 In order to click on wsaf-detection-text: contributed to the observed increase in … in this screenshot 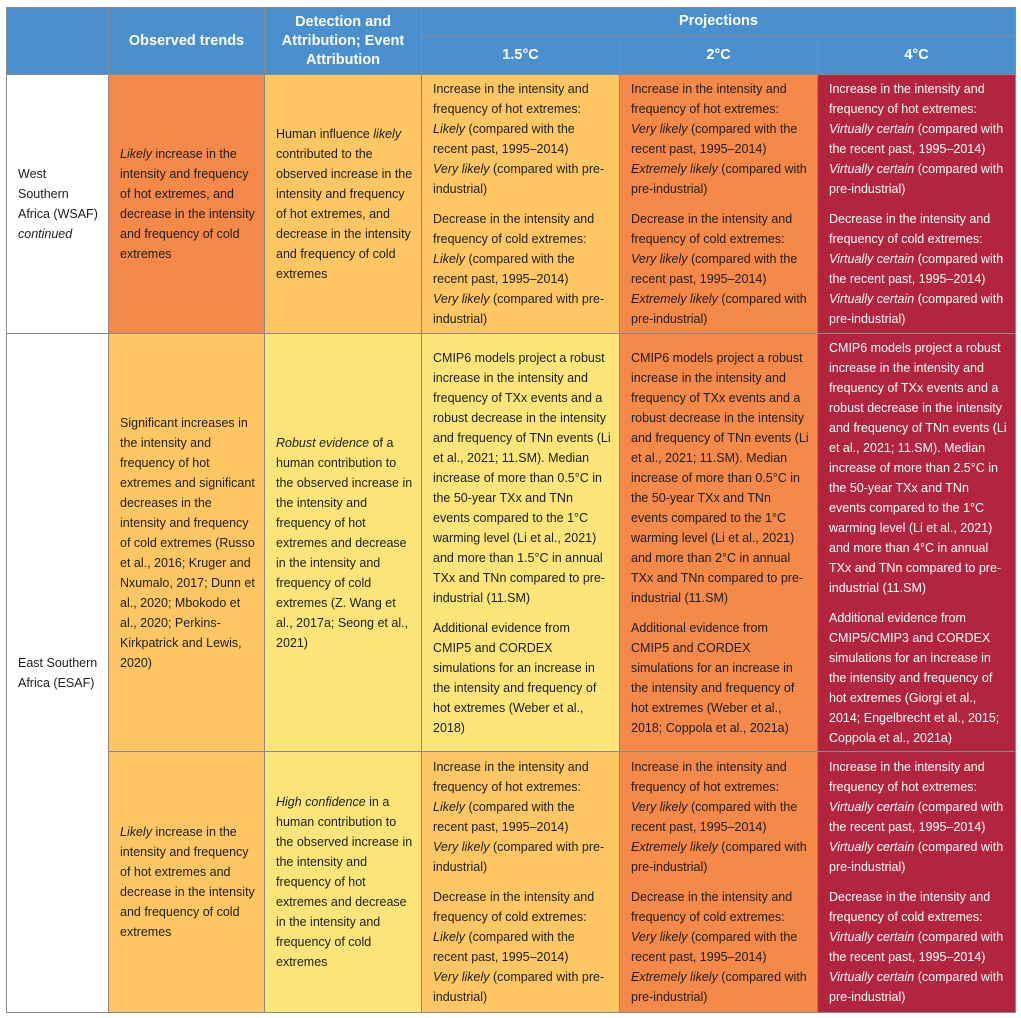, I will do `click(344, 214)`.